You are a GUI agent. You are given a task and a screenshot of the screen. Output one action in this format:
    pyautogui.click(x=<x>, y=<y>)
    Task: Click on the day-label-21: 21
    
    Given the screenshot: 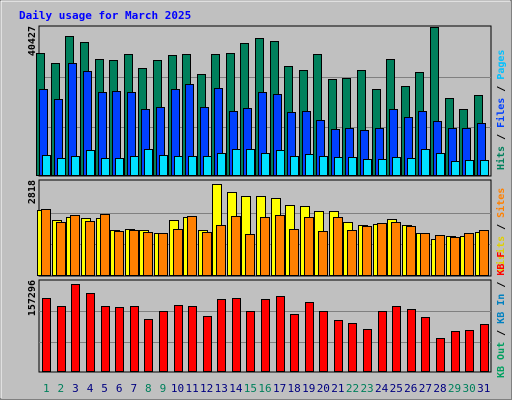 What is the action you would take?
    pyautogui.click(x=337, y=388)
    